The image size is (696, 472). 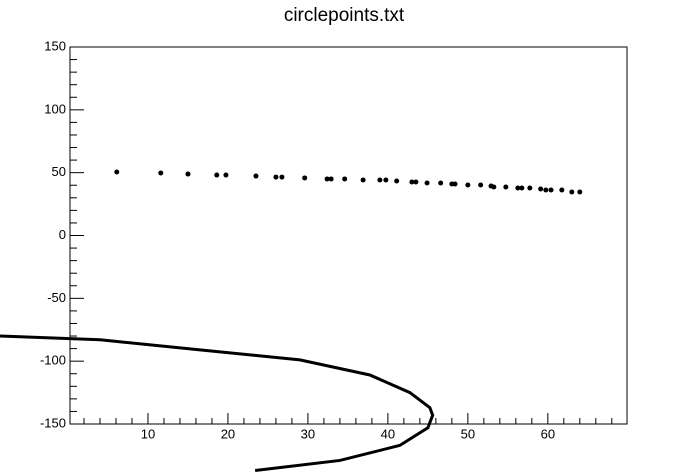 What do you see at coordinates (55, 108) in the screenshot?
I see `y-tick-label: 100` at bounding box center [55, 108].